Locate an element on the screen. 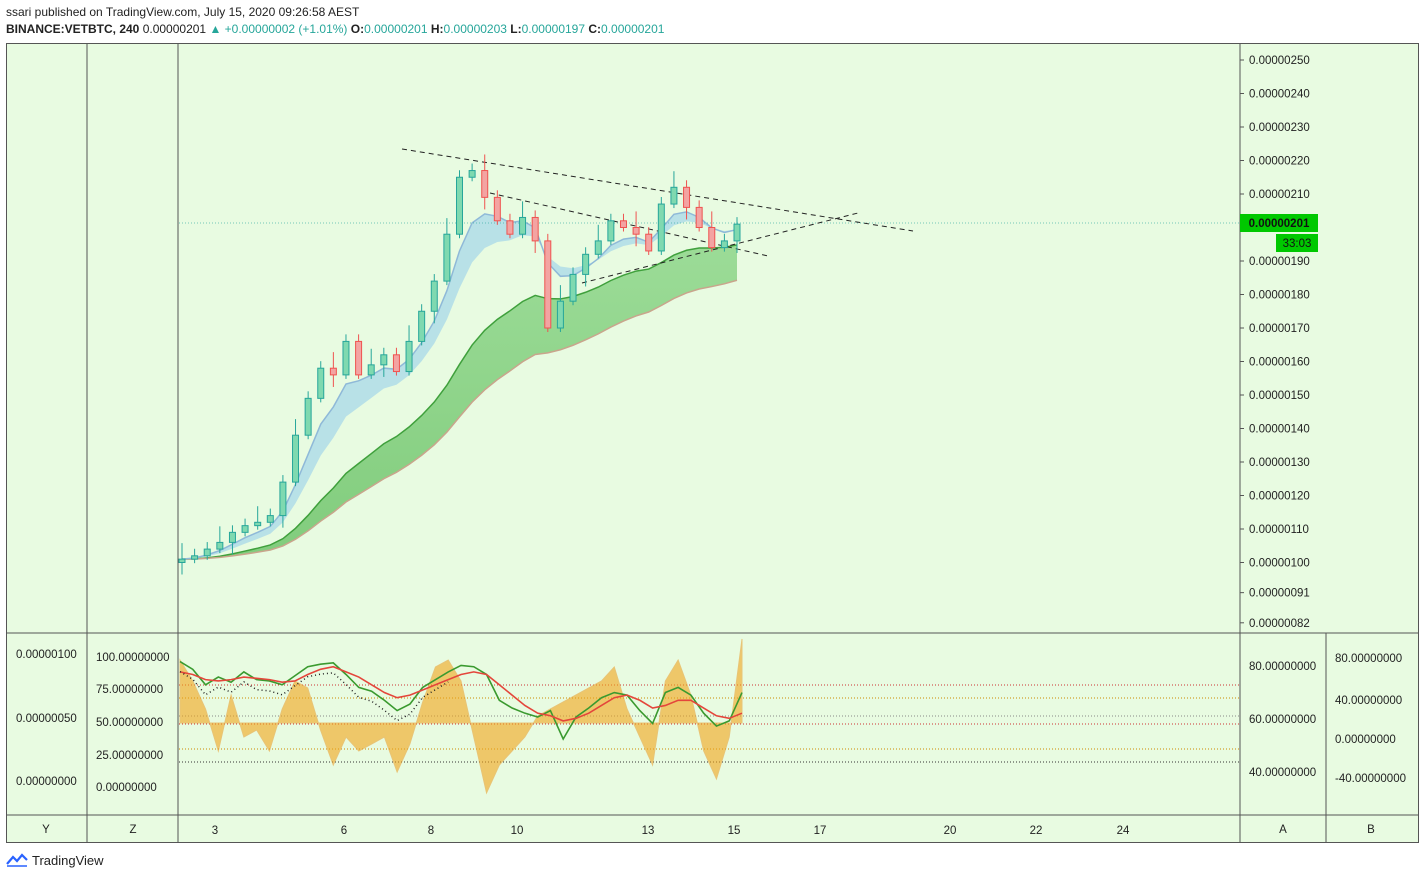 The width and height of the screenshot is (1425, 881). osc-right-outer-tick: 80.00000000 is located at coordinates (1368, 659).